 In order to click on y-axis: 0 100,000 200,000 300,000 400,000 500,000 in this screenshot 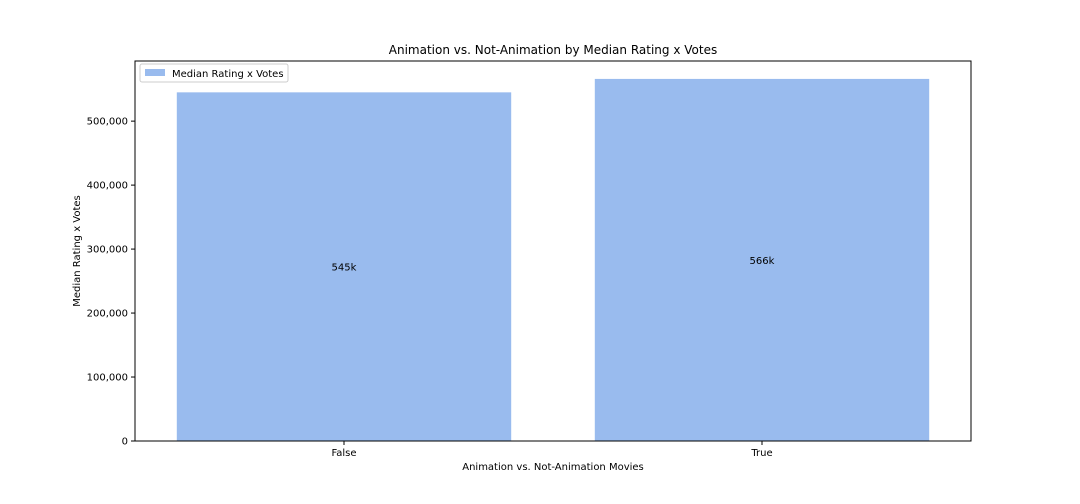, I will do `click(111, 282)`.